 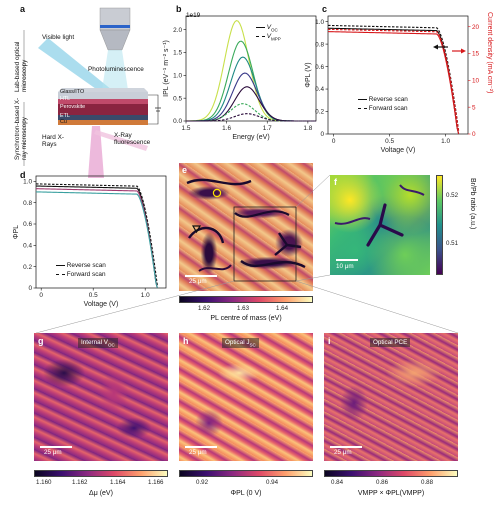 What do you see at coordinates (65, 98) in the screenshot?
I see `layer-label-2: HTL` at bounding box center [65, 98].